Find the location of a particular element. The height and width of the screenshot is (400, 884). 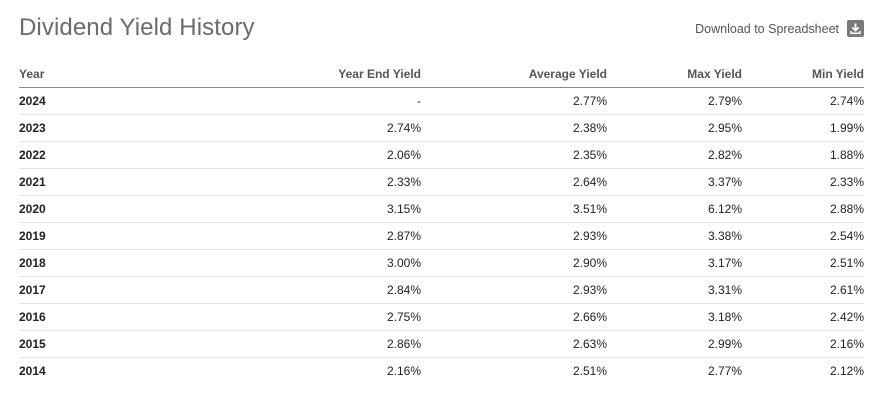

cell-min-yield: 2.61% is located at coordinates (803, 290).